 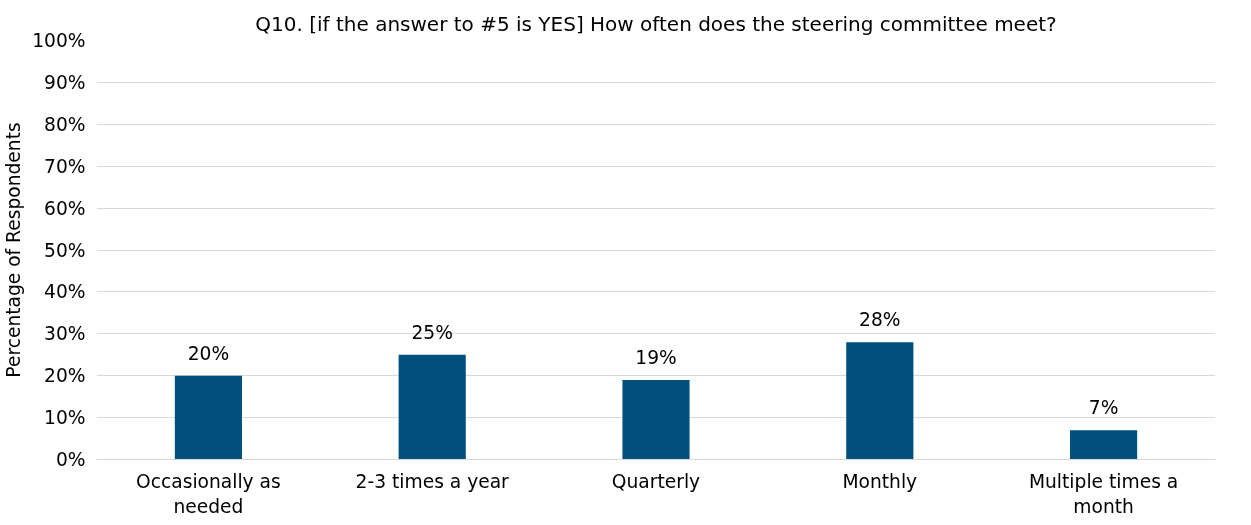 I want to click on y-tick-label: 0%, so click(x=70, y=459).